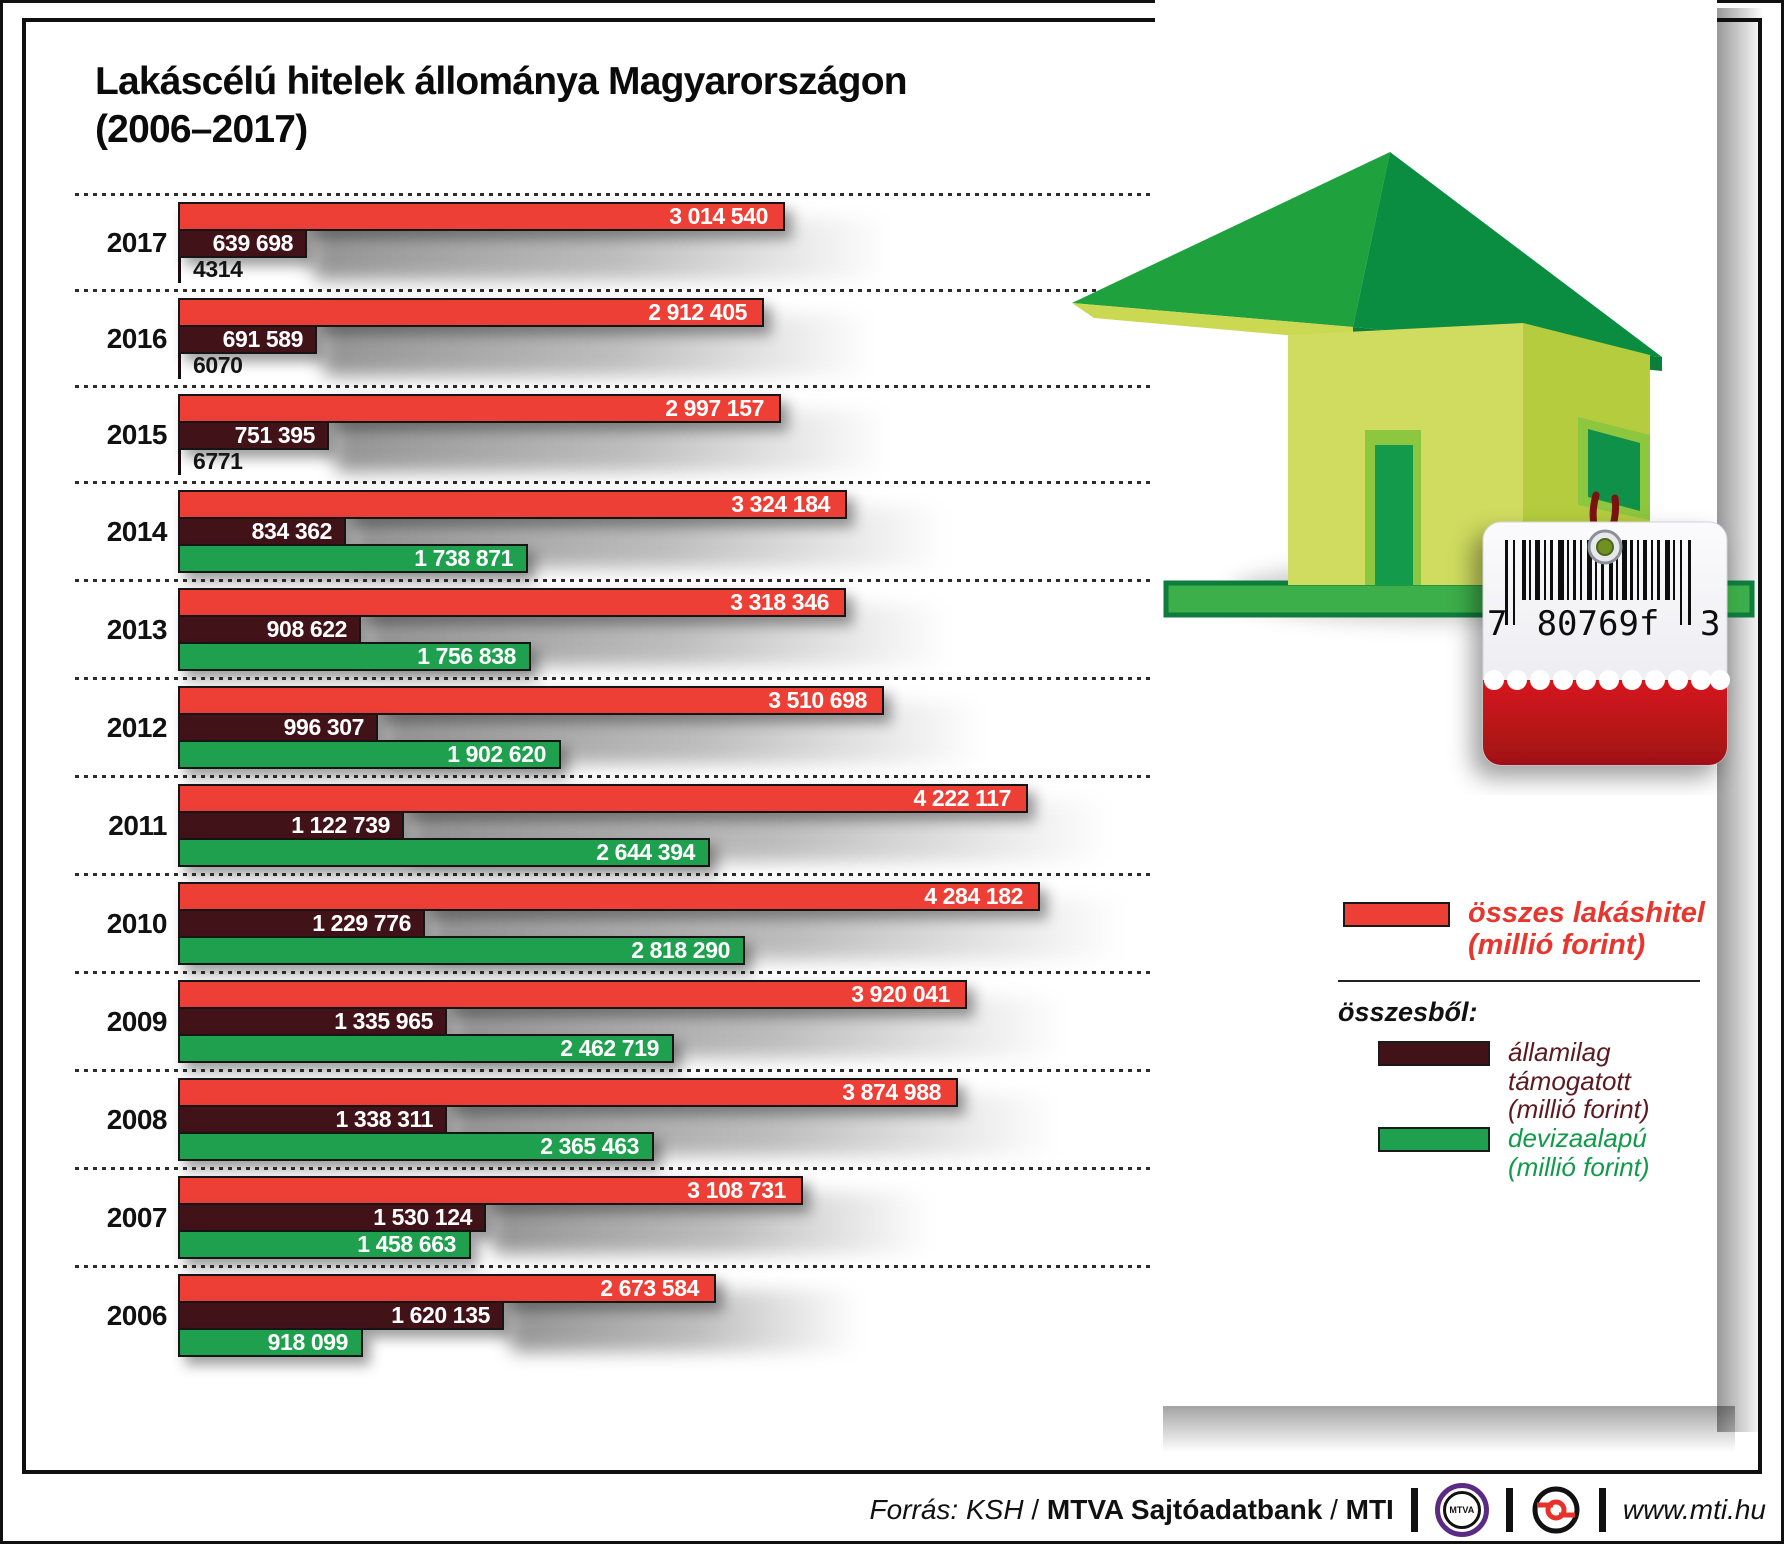  I want to click on state-bar: 1 620 135, so click(341, 1315).